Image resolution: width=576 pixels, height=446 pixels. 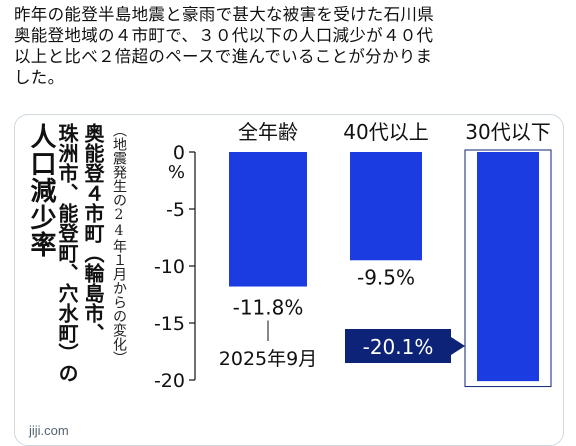 What do you see at coordinates (176, 172) in the screenshot?
I see `y-unit-label: %` at bounding box center [176, 172].